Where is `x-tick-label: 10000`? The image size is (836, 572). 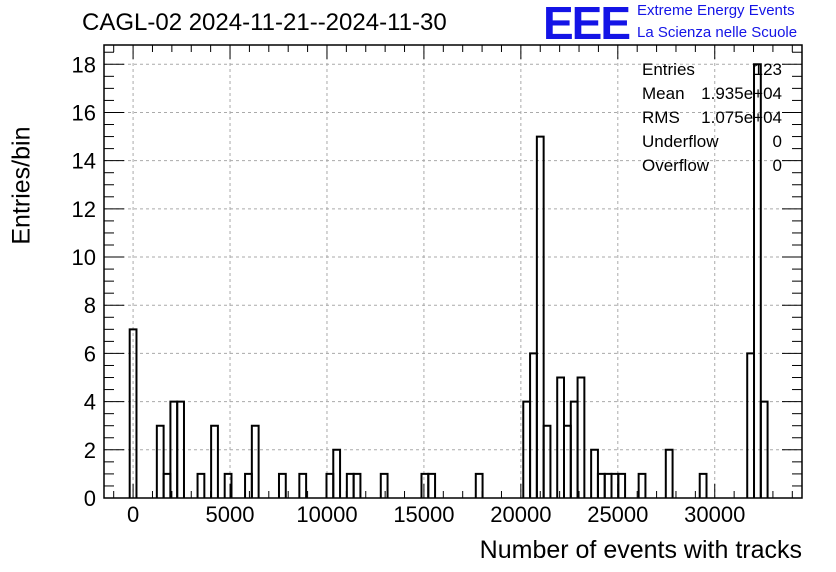
x-tick-label: 10000 is located at coordinates (326, 514).